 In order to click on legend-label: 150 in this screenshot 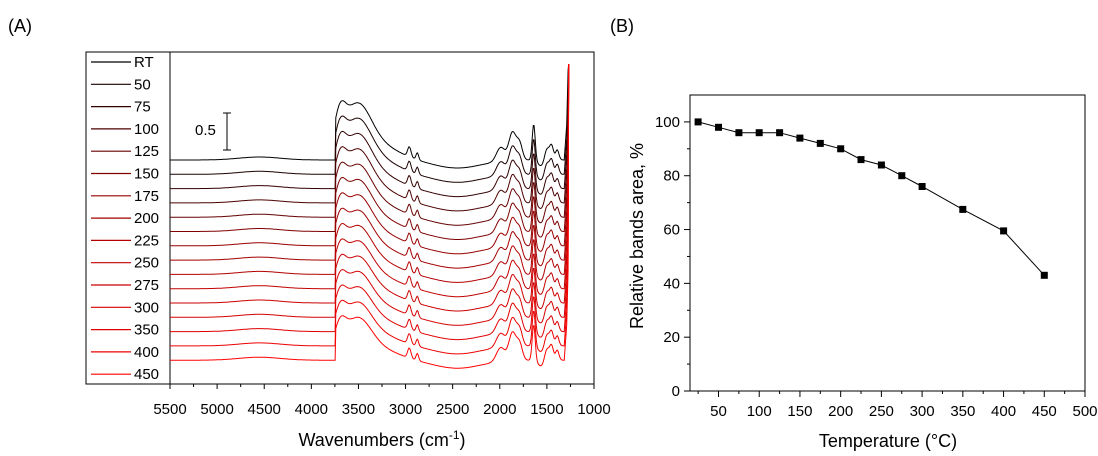, I will do `click(146, 174)`.